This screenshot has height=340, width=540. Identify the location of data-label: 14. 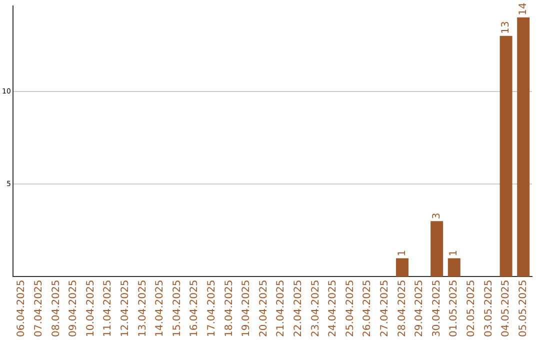
(523, 9).